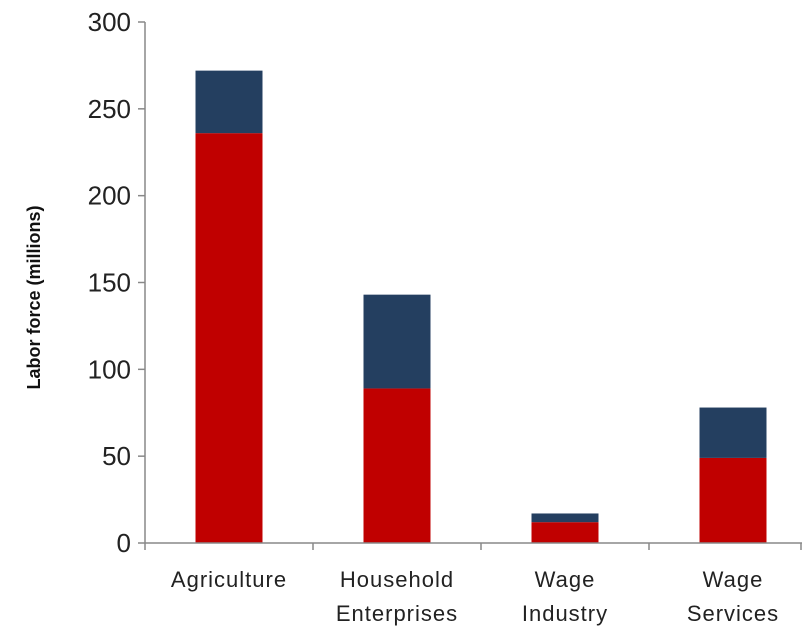  I want to click on x-category-label: Household Enterprises, so click(397, 596).